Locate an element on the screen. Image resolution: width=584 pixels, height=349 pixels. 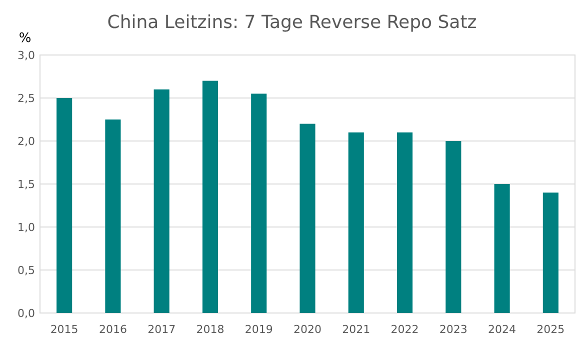
y-tick-label: 2,0 is located at coordinates (26, 141).